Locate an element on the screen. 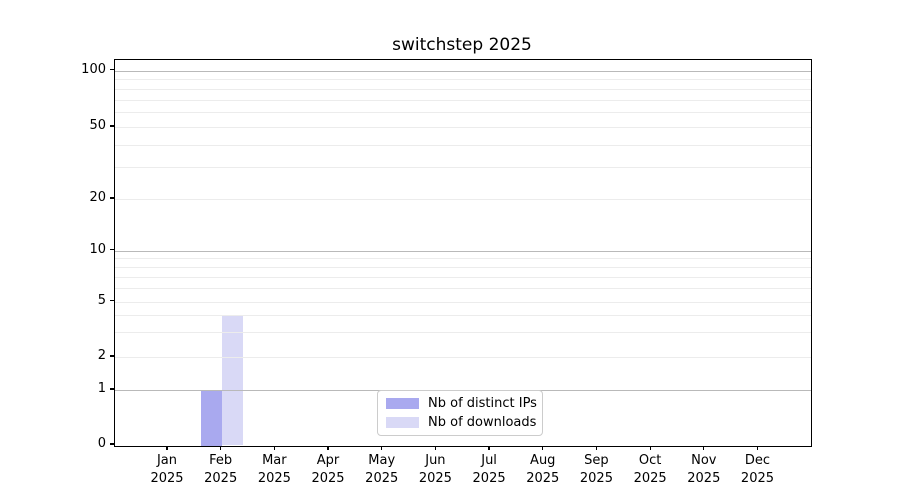 This screenshot has width=900, height=500. legend-entry-downloads: Nb of downloads is located at coordinates (461, 422).